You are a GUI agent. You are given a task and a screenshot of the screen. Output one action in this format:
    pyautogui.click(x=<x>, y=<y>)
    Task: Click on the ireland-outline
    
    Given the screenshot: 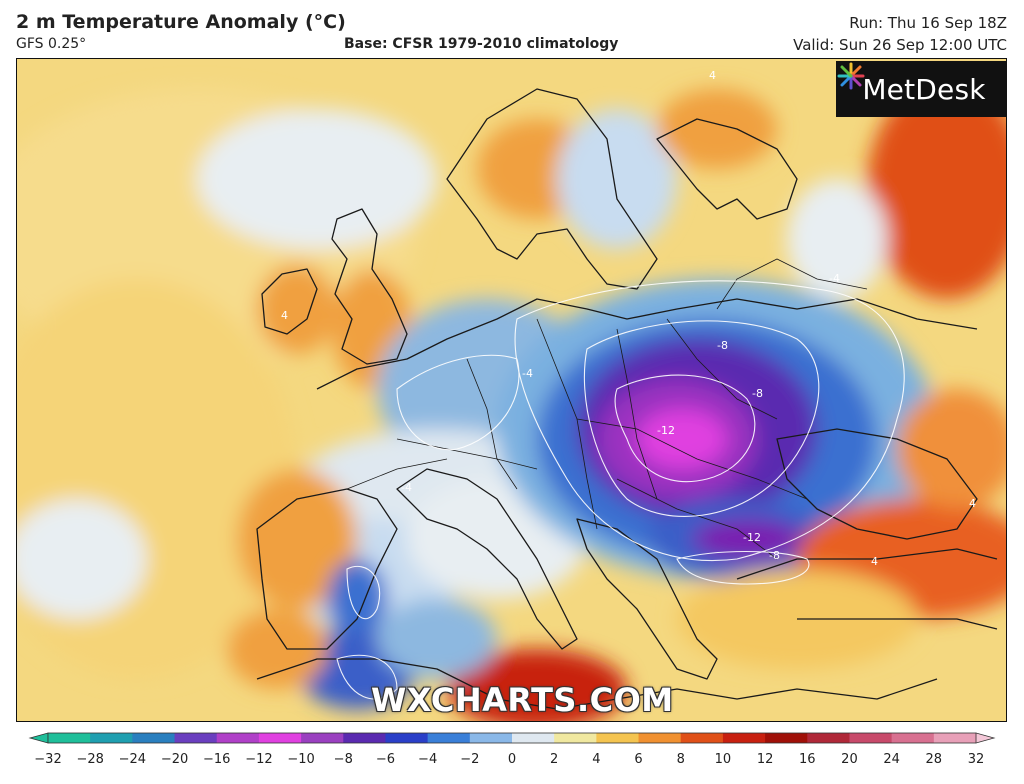 What is the action you would take?
    pyautogui.click(x=289, y=301)
    